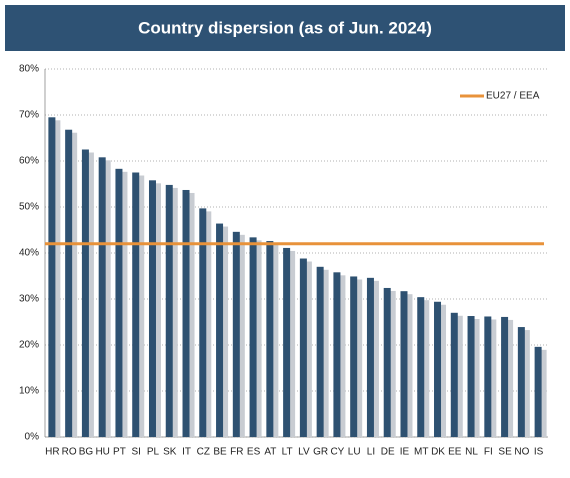 Image resolution: width=570 pixels, height=478 pixels. Describe the element at coordinates (119, 452) in the screenshot. I see `x-tick-label: PT` at that location.